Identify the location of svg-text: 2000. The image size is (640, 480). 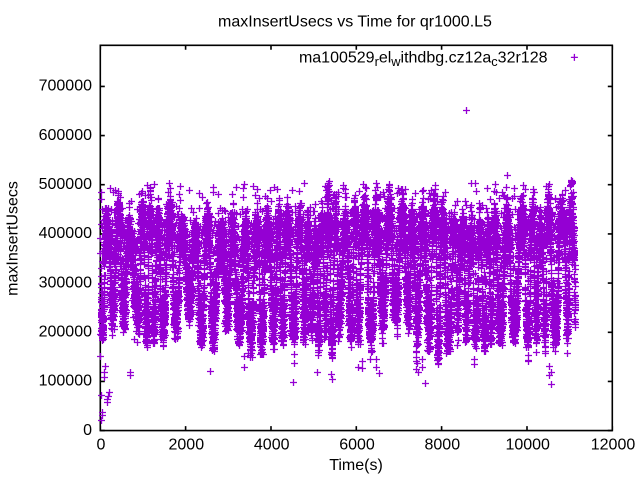
(187, 445).